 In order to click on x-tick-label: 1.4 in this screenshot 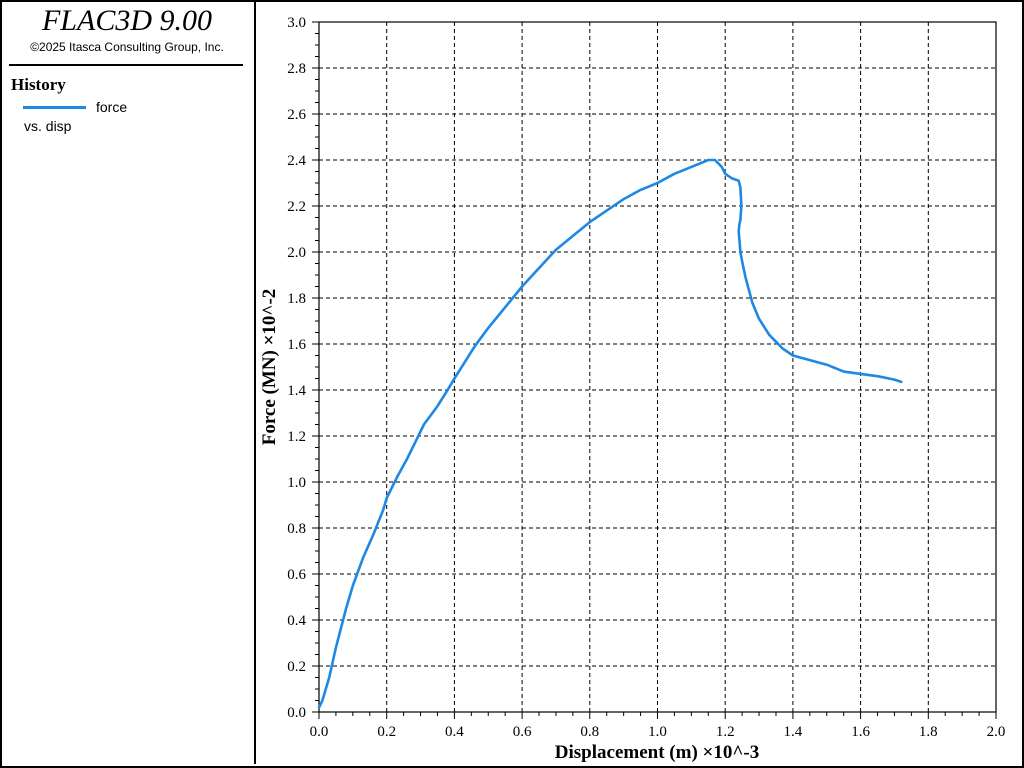, I will do `click(793, 732)`.